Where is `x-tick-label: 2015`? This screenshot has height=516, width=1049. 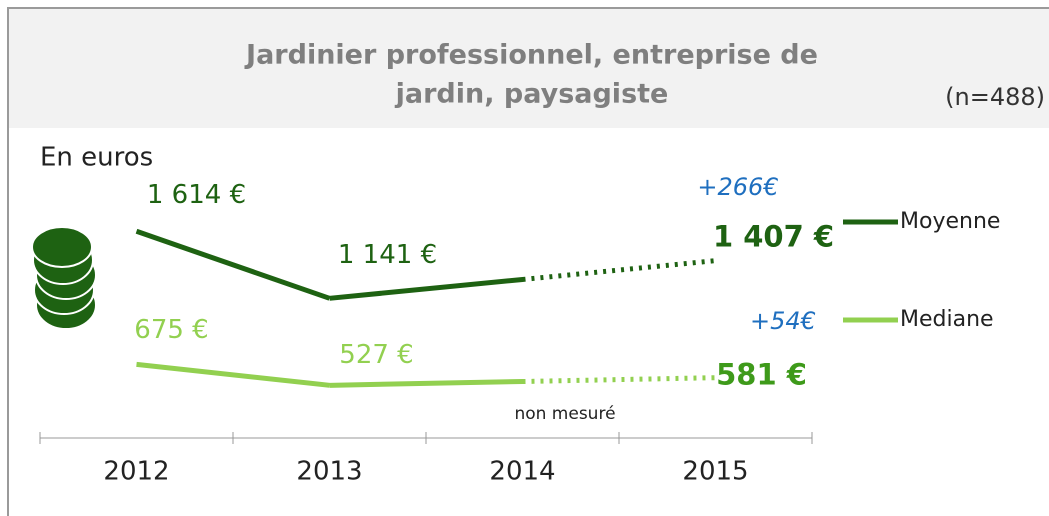
x-tick-label: 2015 is located at coordinates (715, 472).